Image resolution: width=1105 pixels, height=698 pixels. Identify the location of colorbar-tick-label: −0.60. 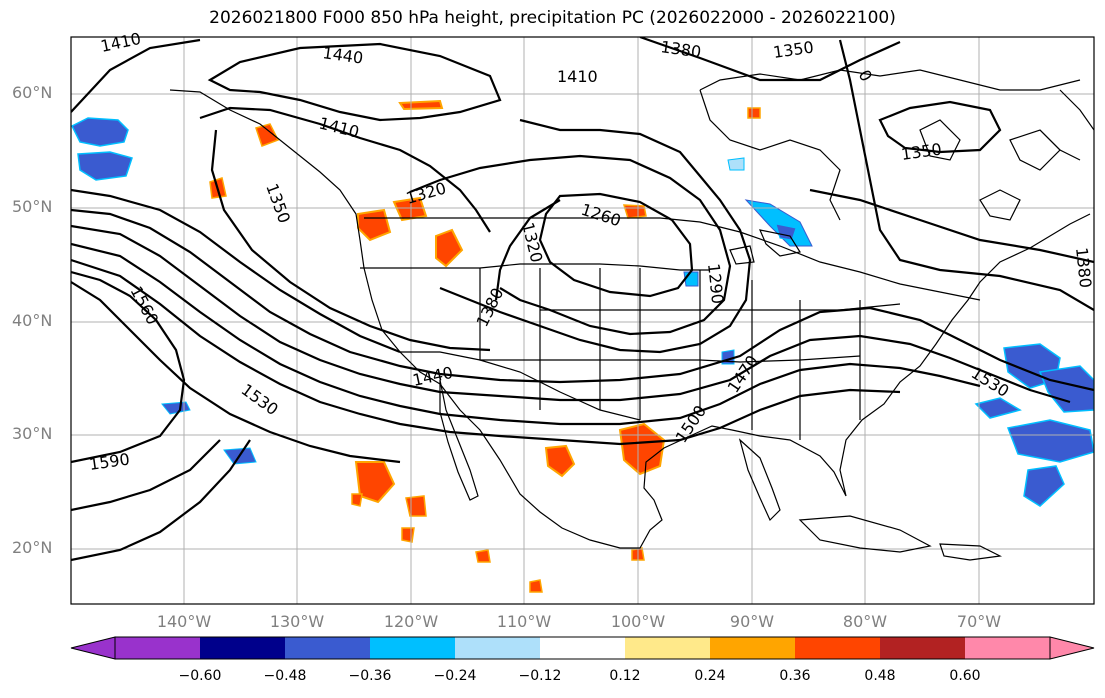
(200, 676).